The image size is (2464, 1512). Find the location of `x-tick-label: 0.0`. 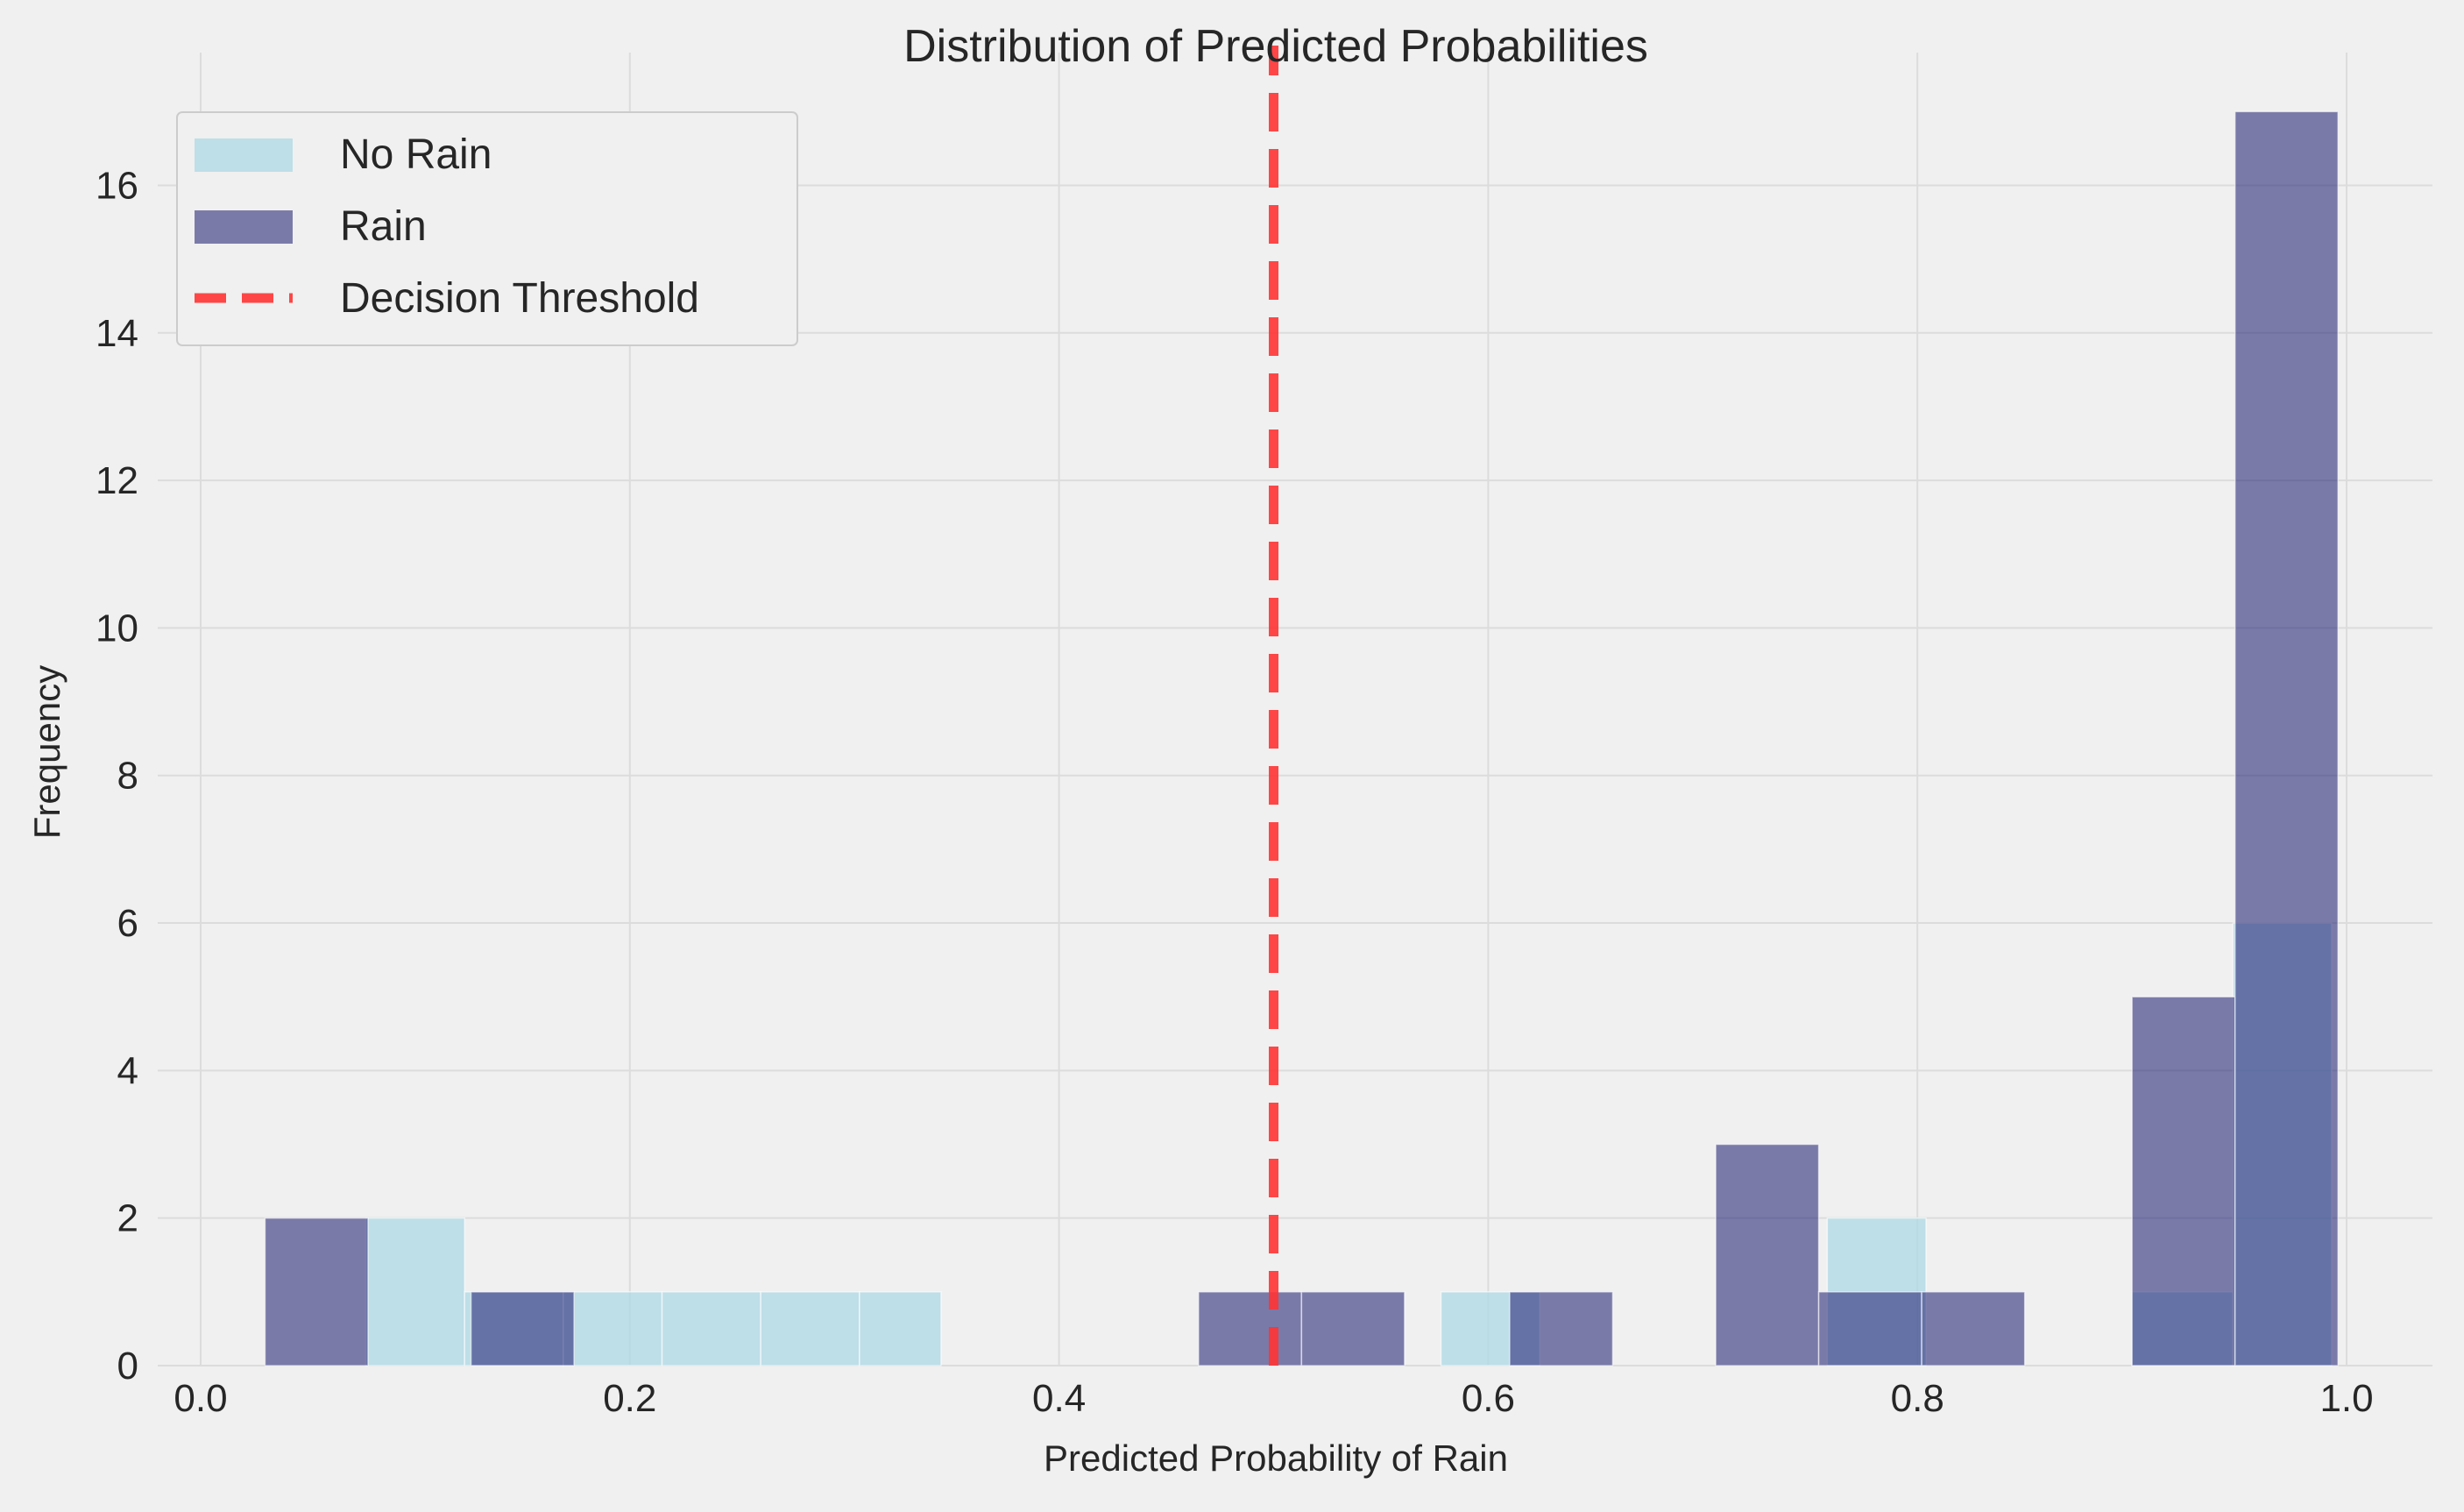

x-tick-label: 0.0 is located at coordinates (200, 1398).